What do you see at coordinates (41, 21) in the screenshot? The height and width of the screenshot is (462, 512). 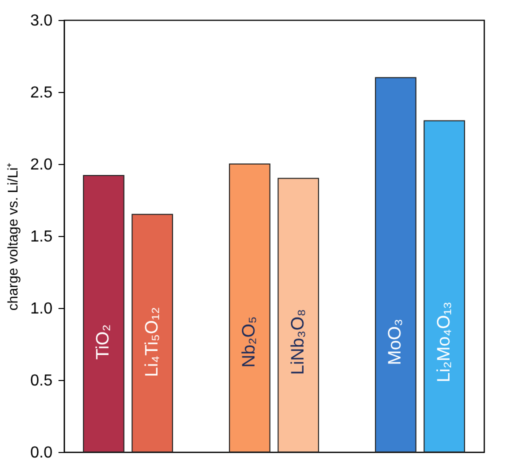 I see `y-tick-label: 3.0` at bounding box center [41, 21].